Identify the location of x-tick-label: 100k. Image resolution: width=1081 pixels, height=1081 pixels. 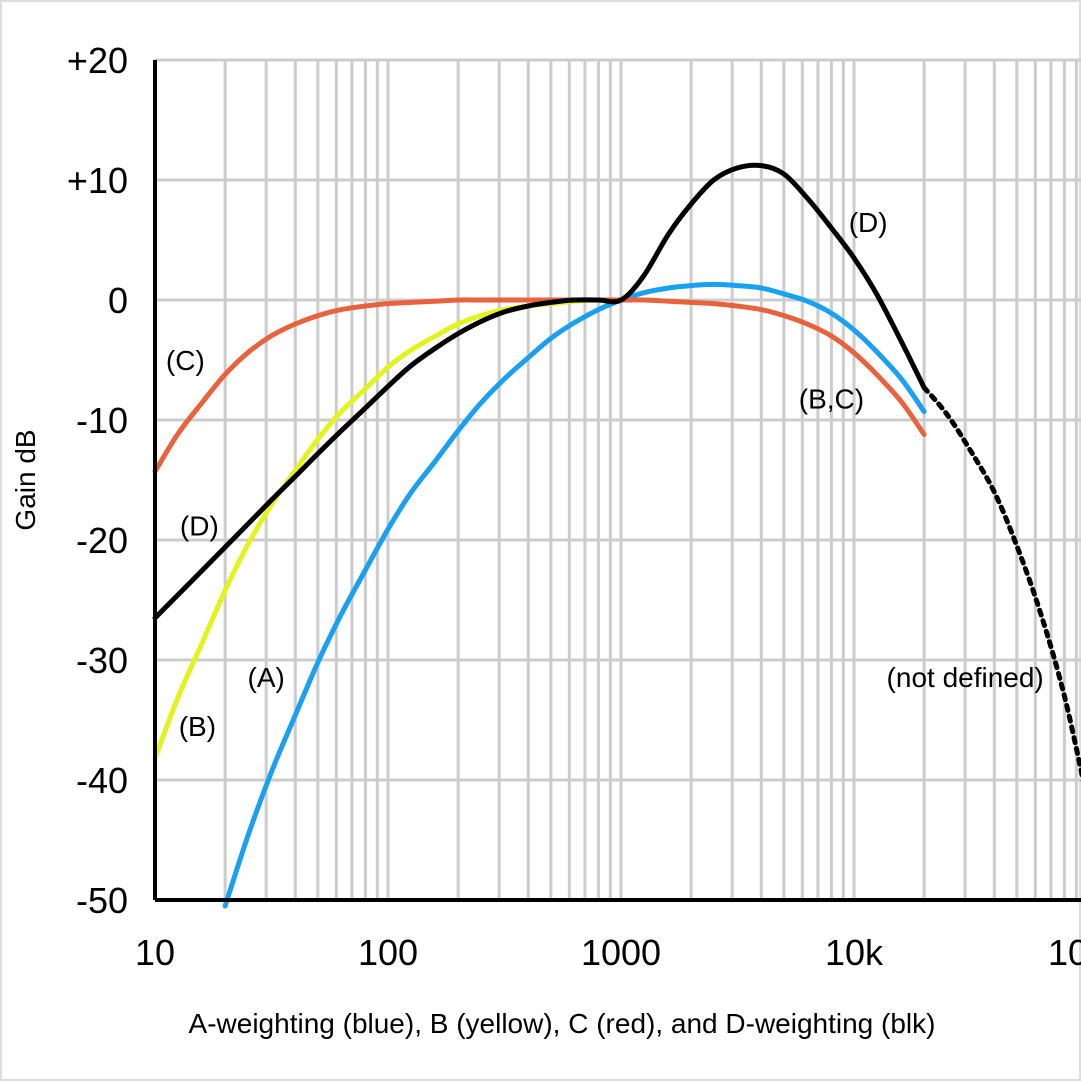
(1064, 952).